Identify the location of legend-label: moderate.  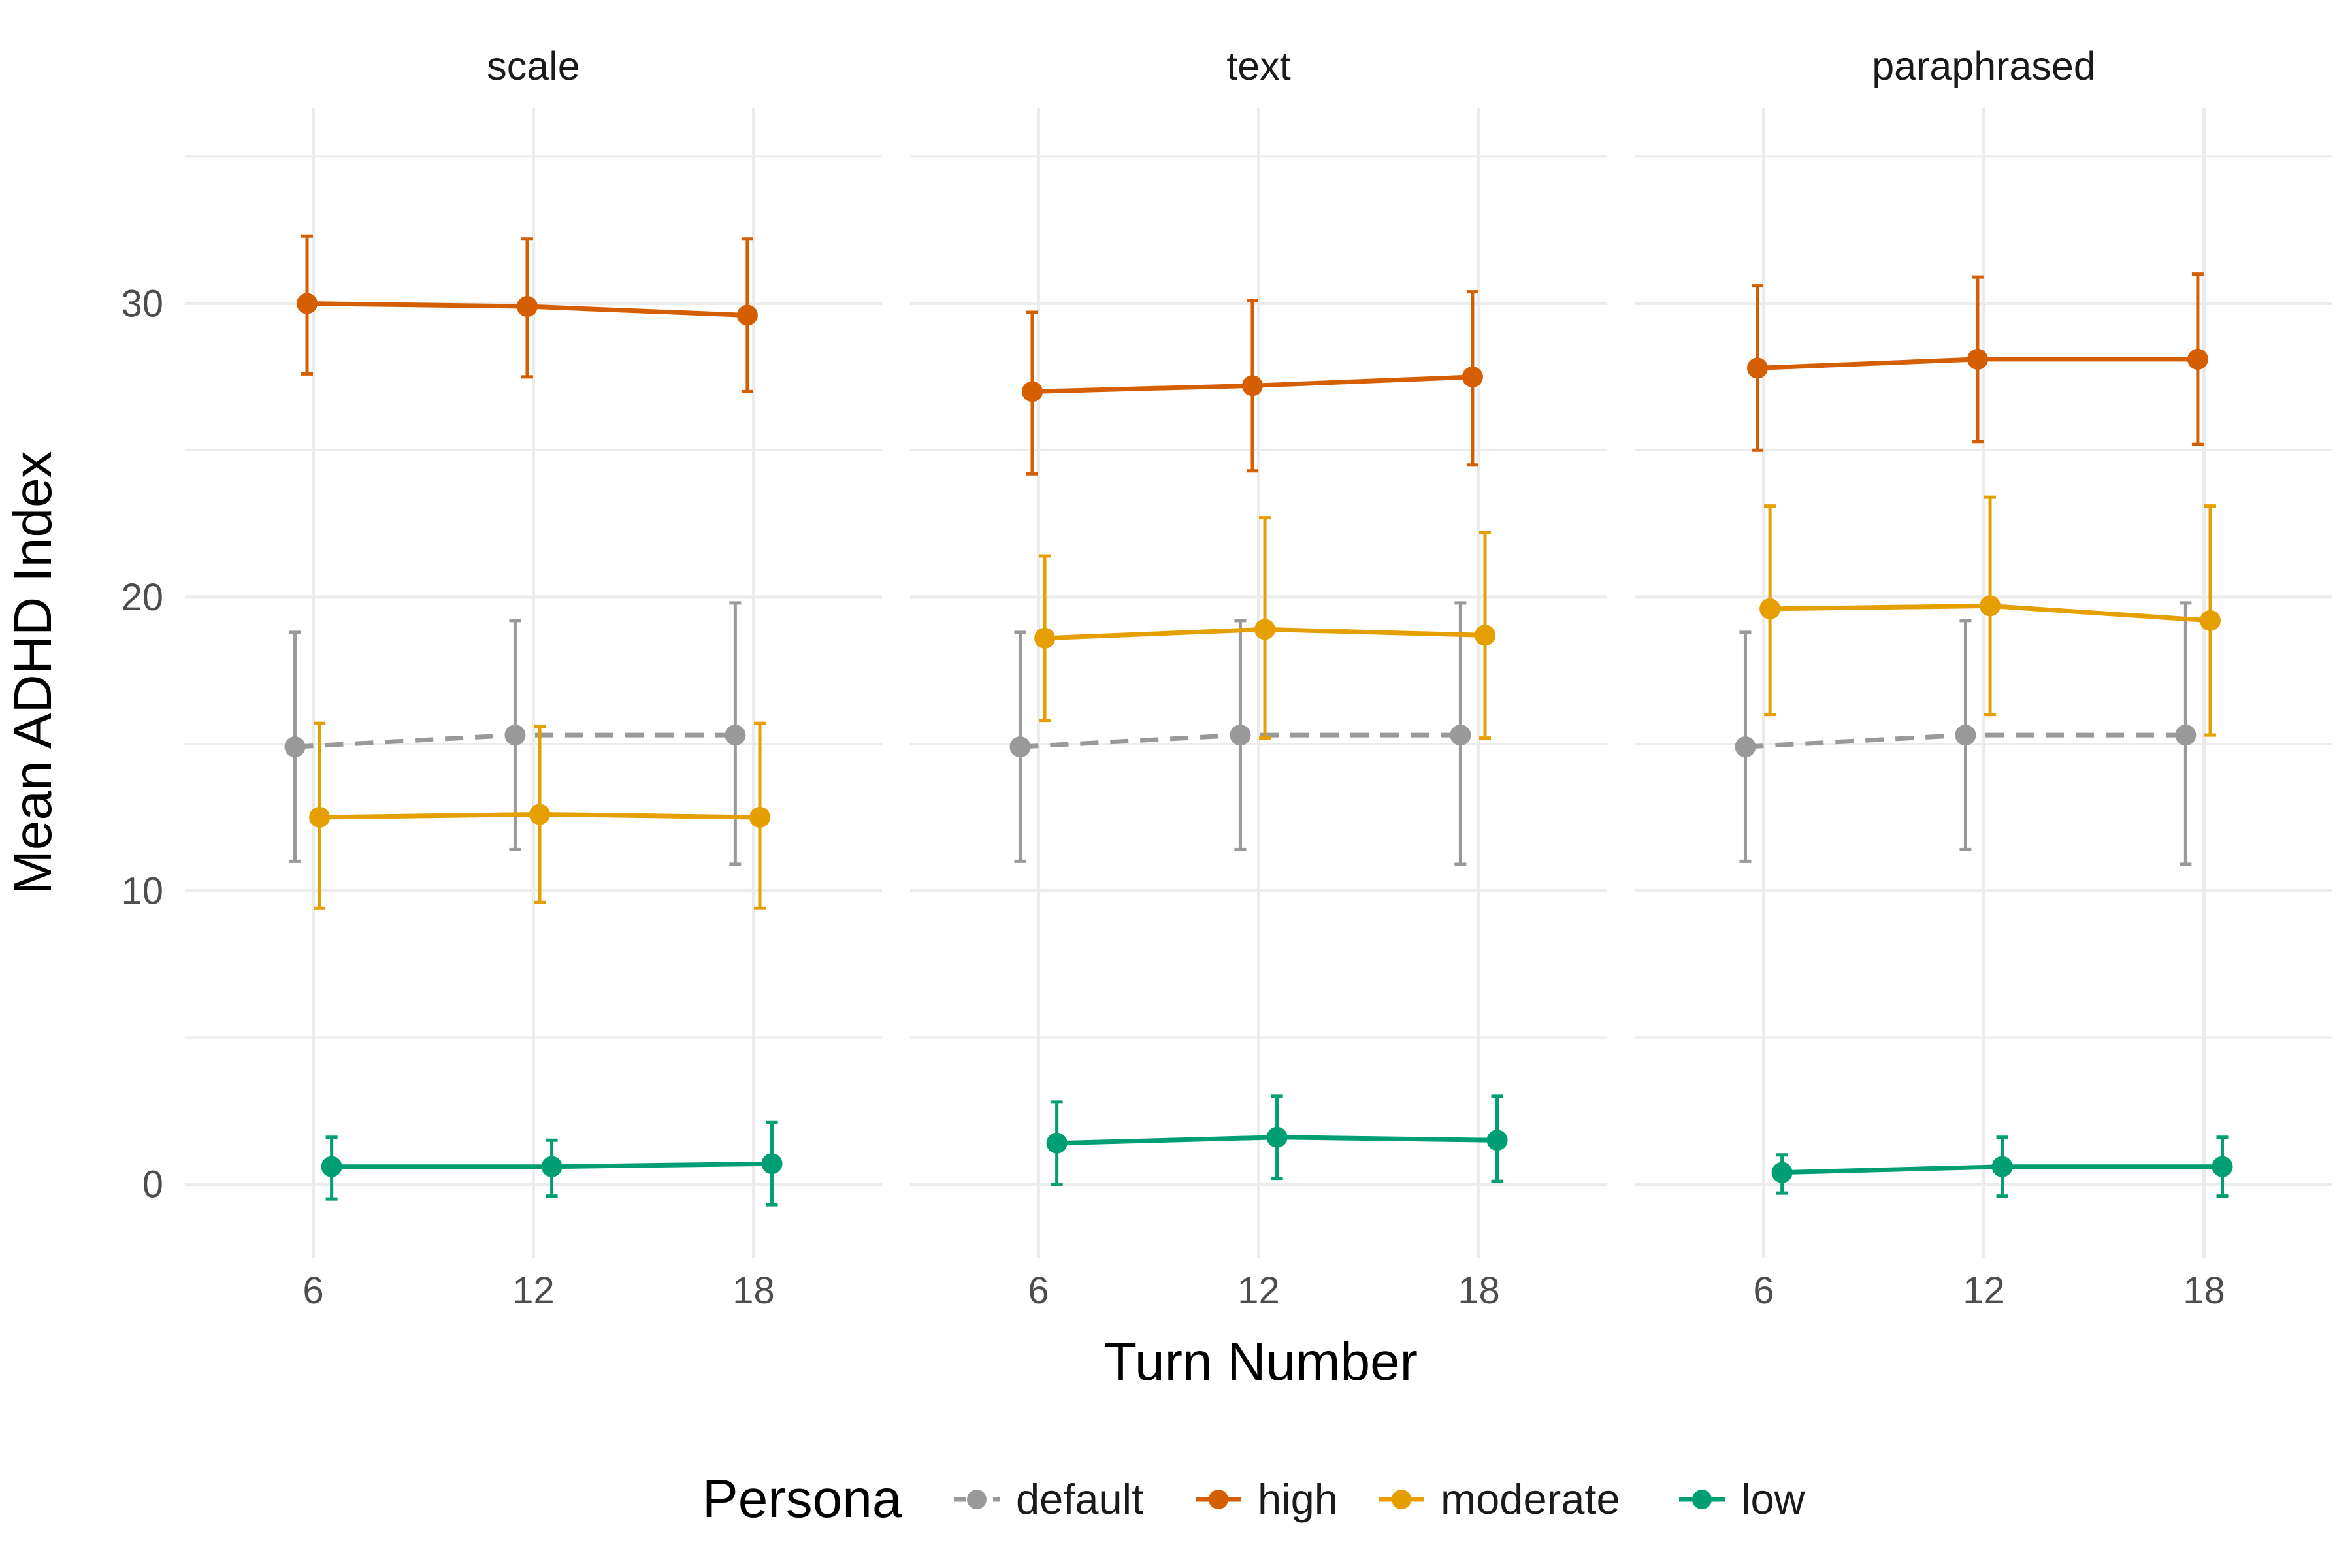
(1530, 1499).